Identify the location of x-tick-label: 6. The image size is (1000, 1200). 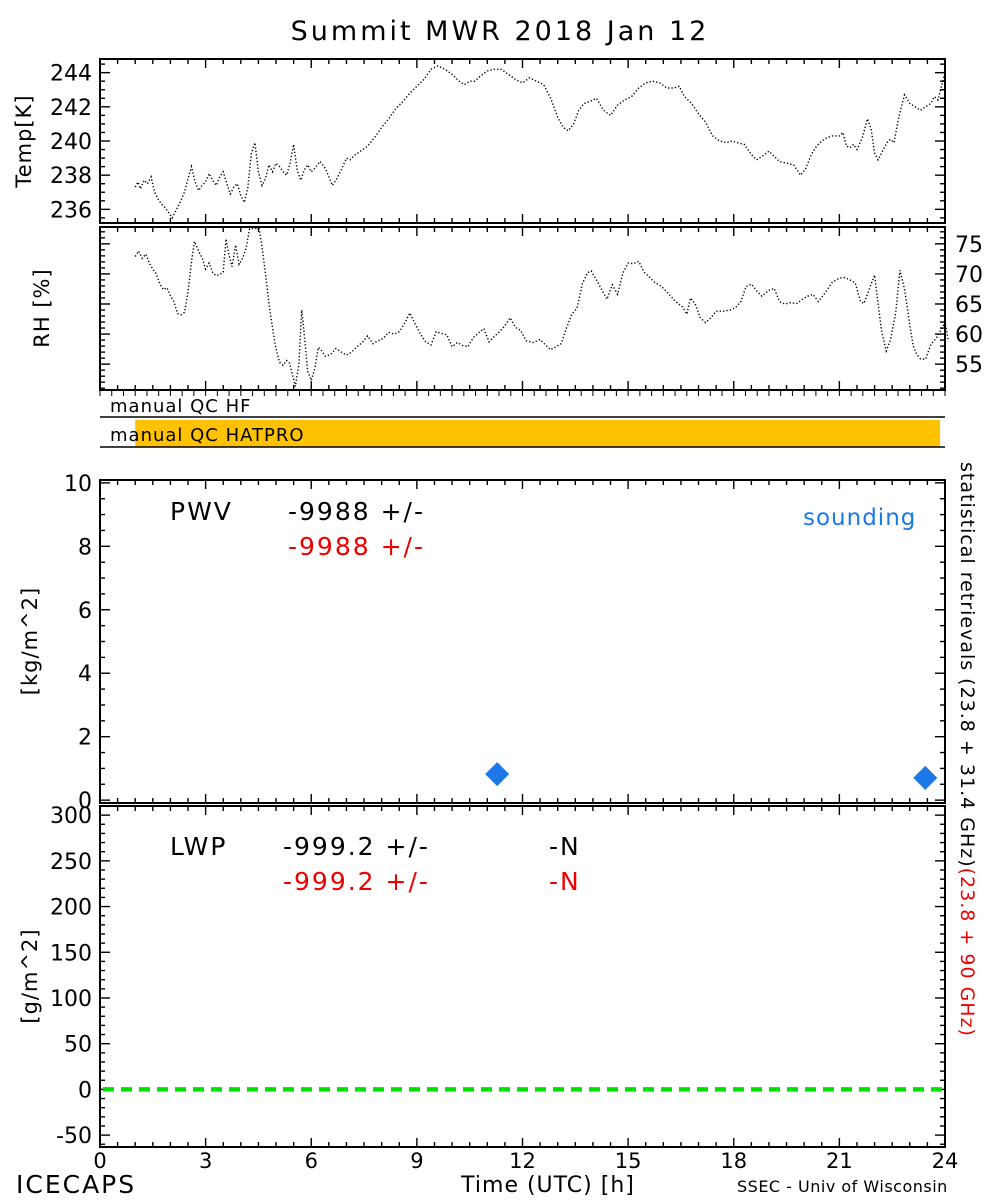
(311, 1161).